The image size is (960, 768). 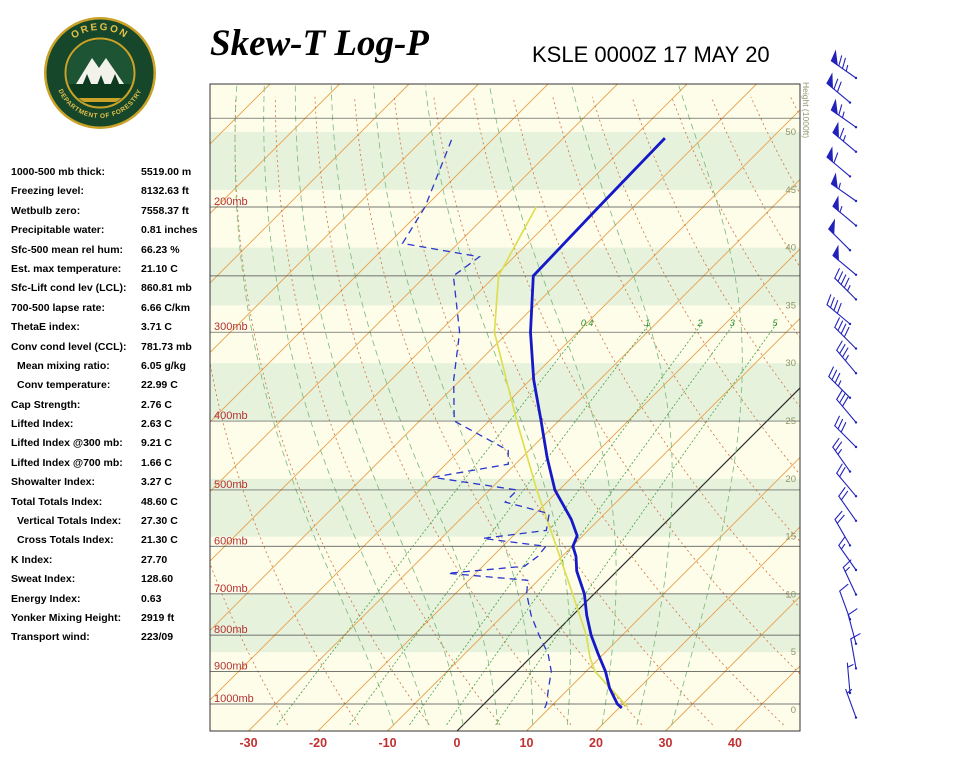 I want to click on stat-row: Conv cond level (CCL): 781.73 mb, so click(x=115, y=350).